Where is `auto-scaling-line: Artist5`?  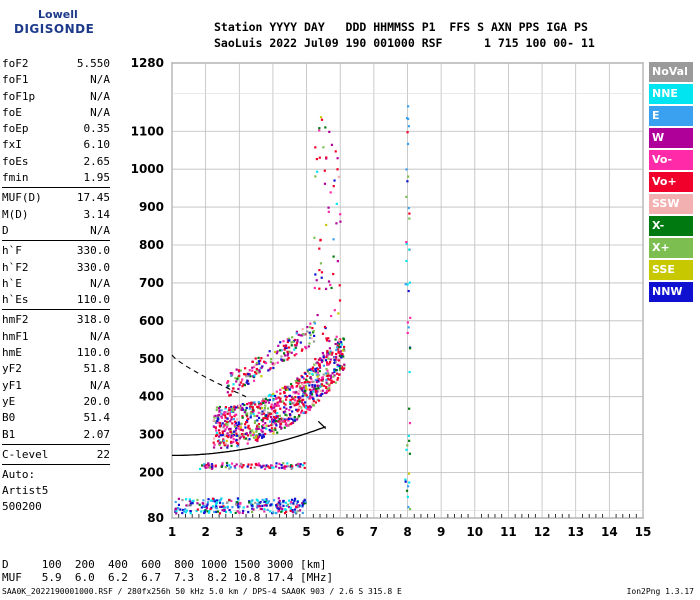 auto-scaling-line: Artist5 is located at coordinates (25, 491).